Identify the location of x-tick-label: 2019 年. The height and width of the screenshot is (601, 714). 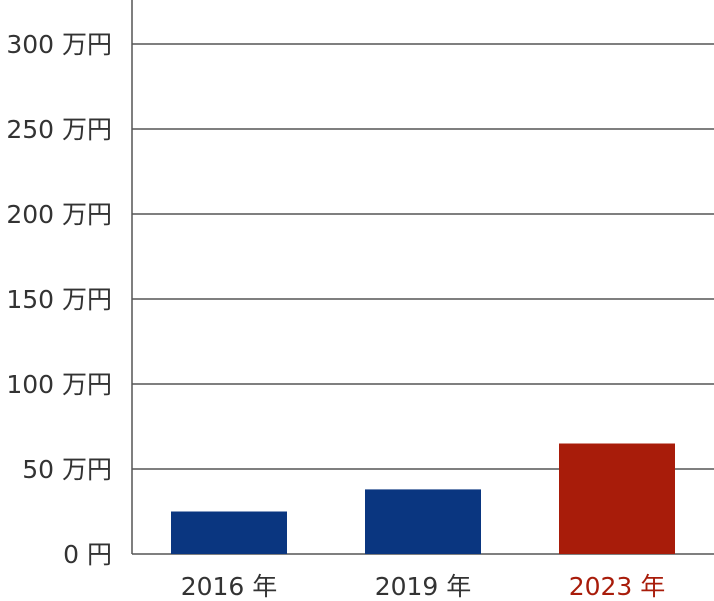
(423, 586).